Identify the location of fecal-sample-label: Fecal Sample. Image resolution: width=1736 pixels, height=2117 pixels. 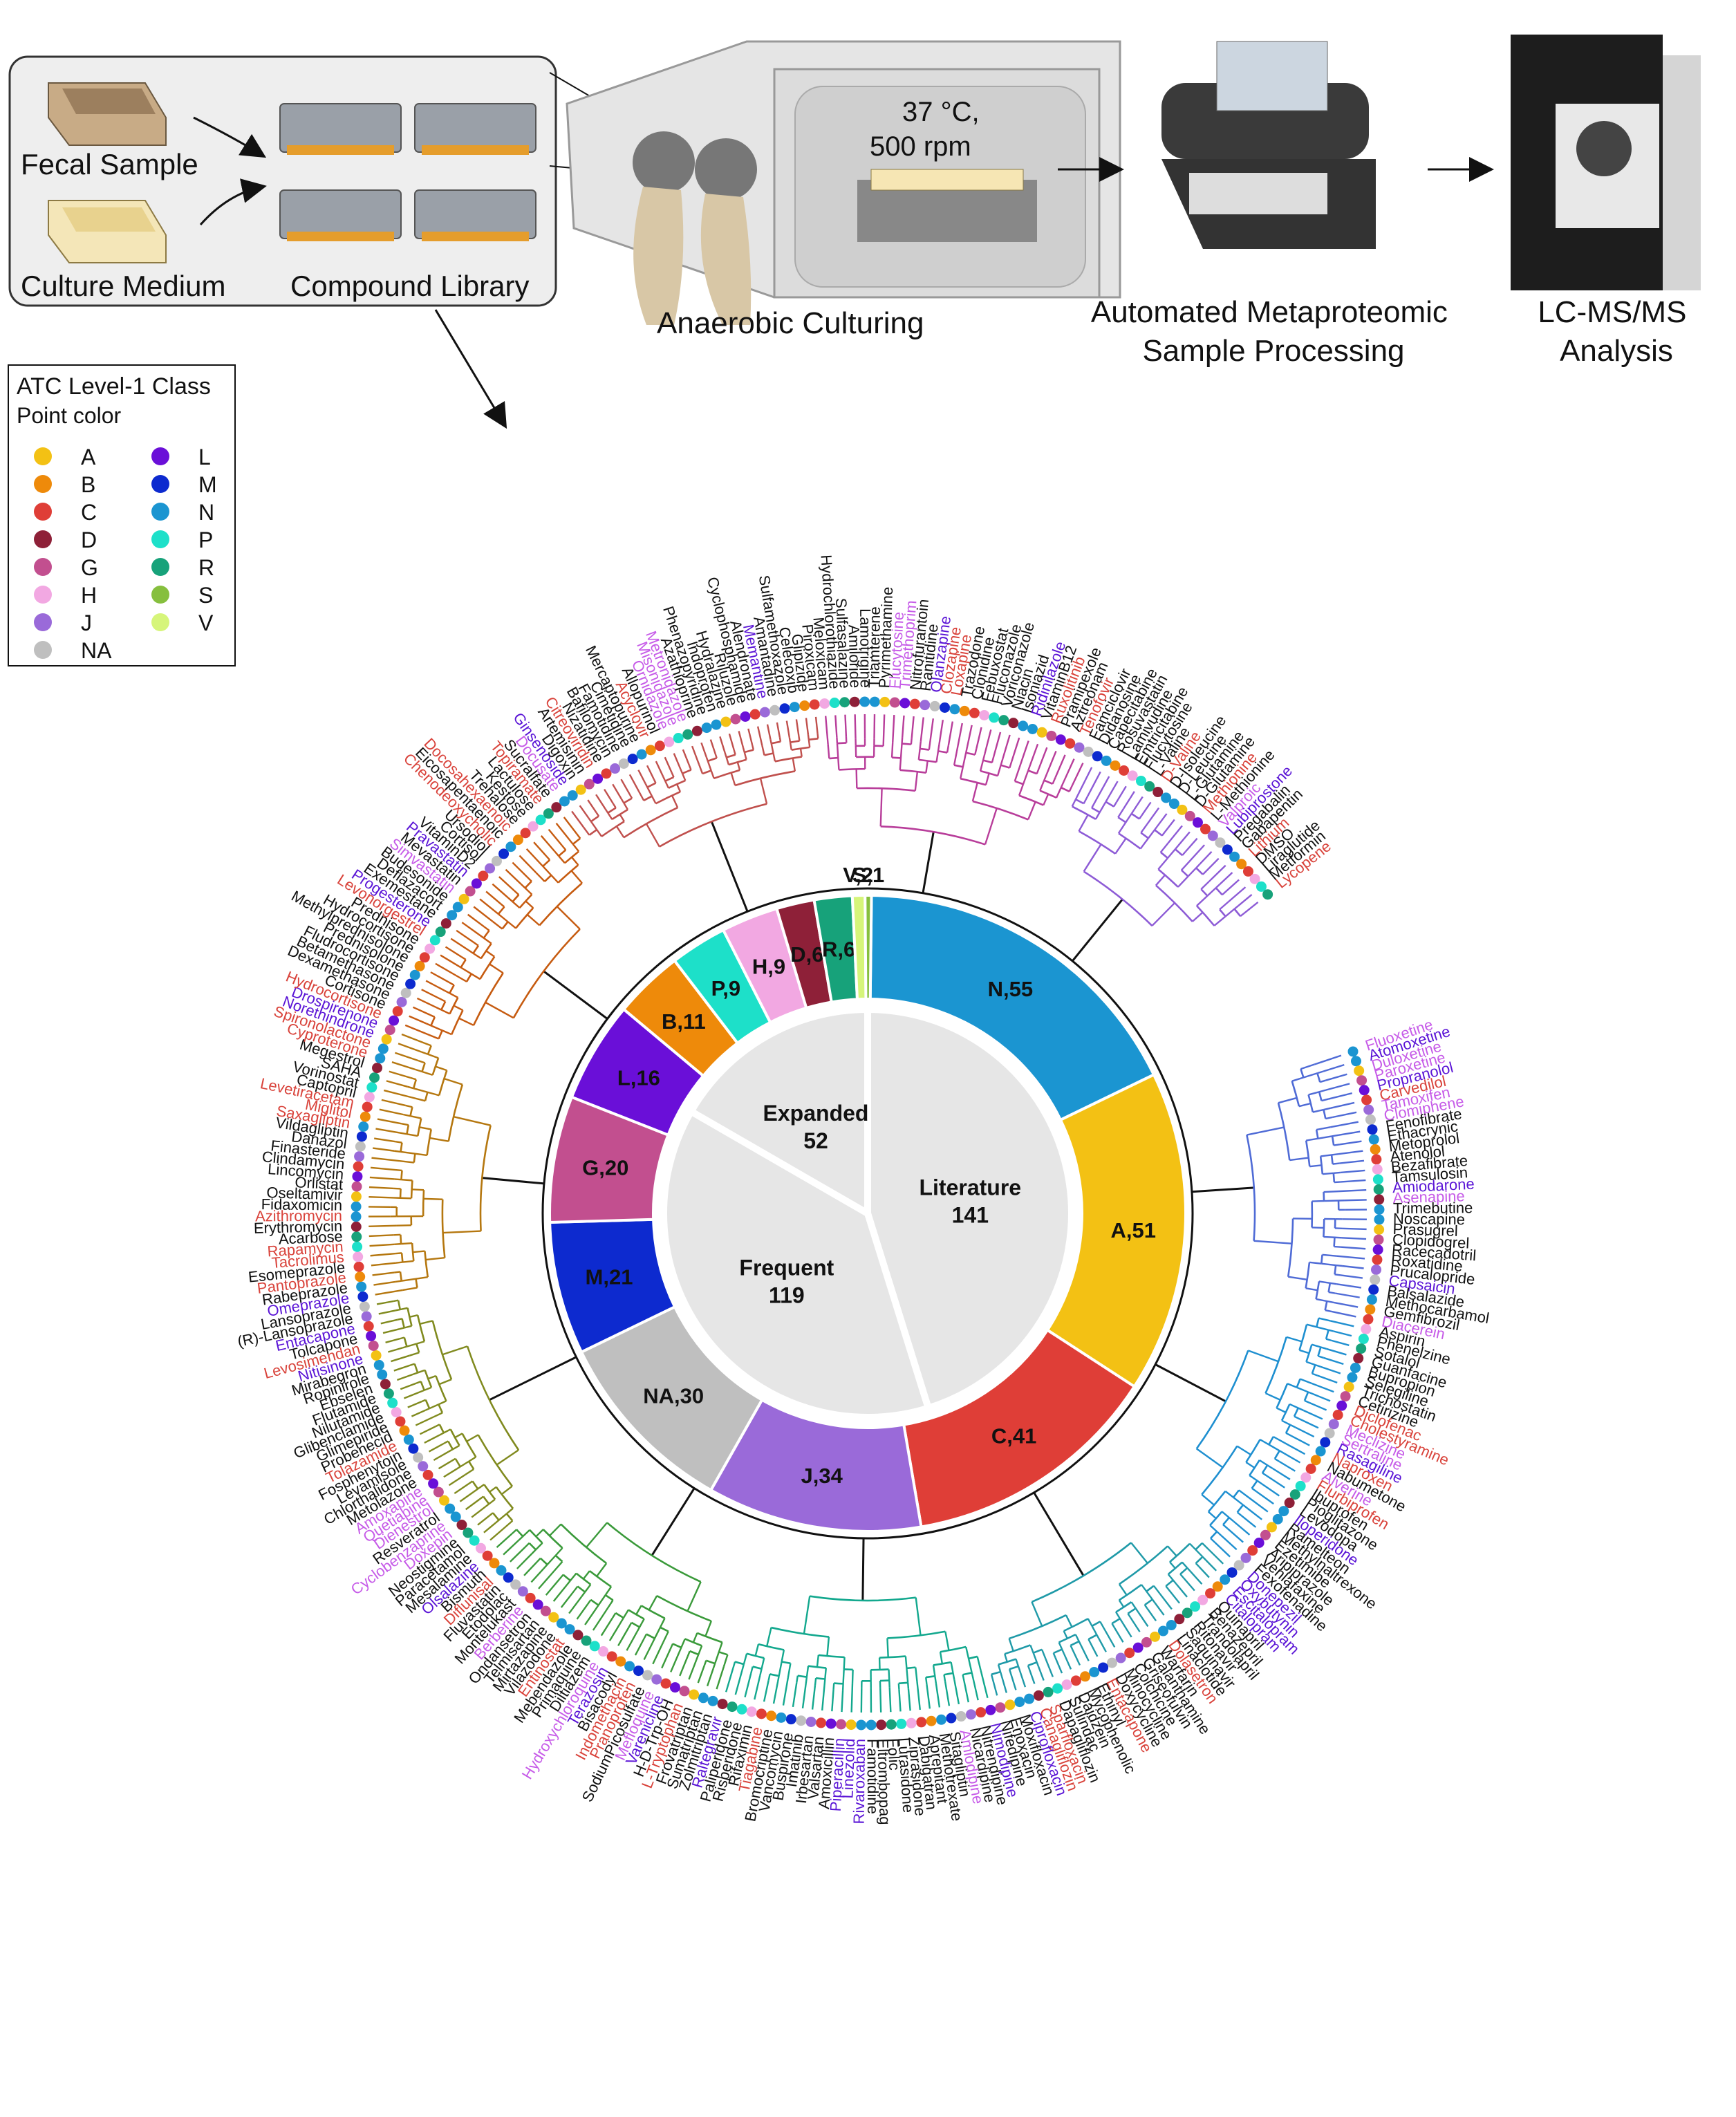
(109, 164).